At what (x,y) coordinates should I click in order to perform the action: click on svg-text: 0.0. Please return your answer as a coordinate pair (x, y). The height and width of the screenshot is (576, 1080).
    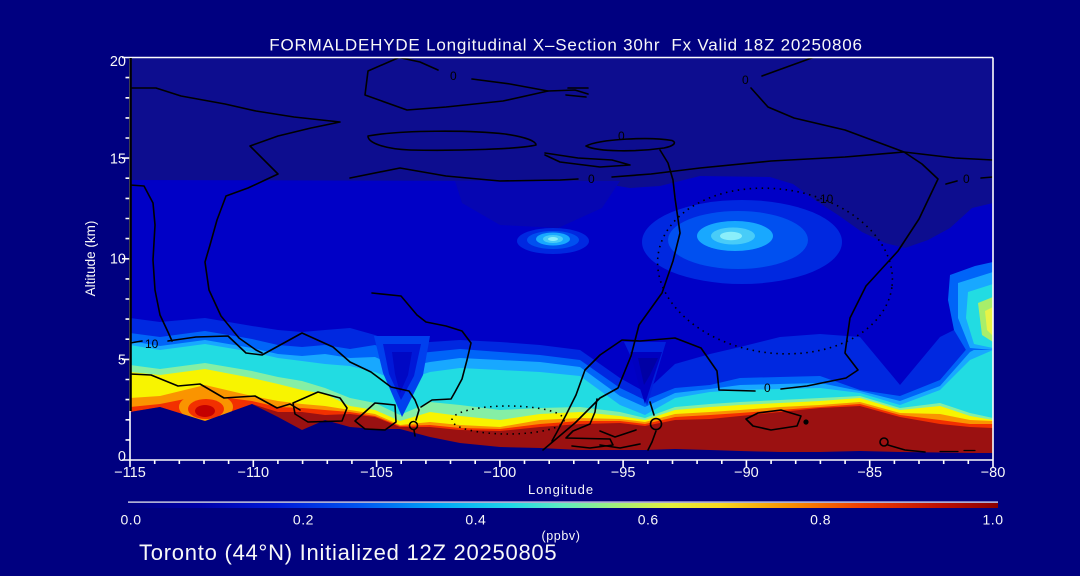
    Looking at the image, I should click on (131, 520).